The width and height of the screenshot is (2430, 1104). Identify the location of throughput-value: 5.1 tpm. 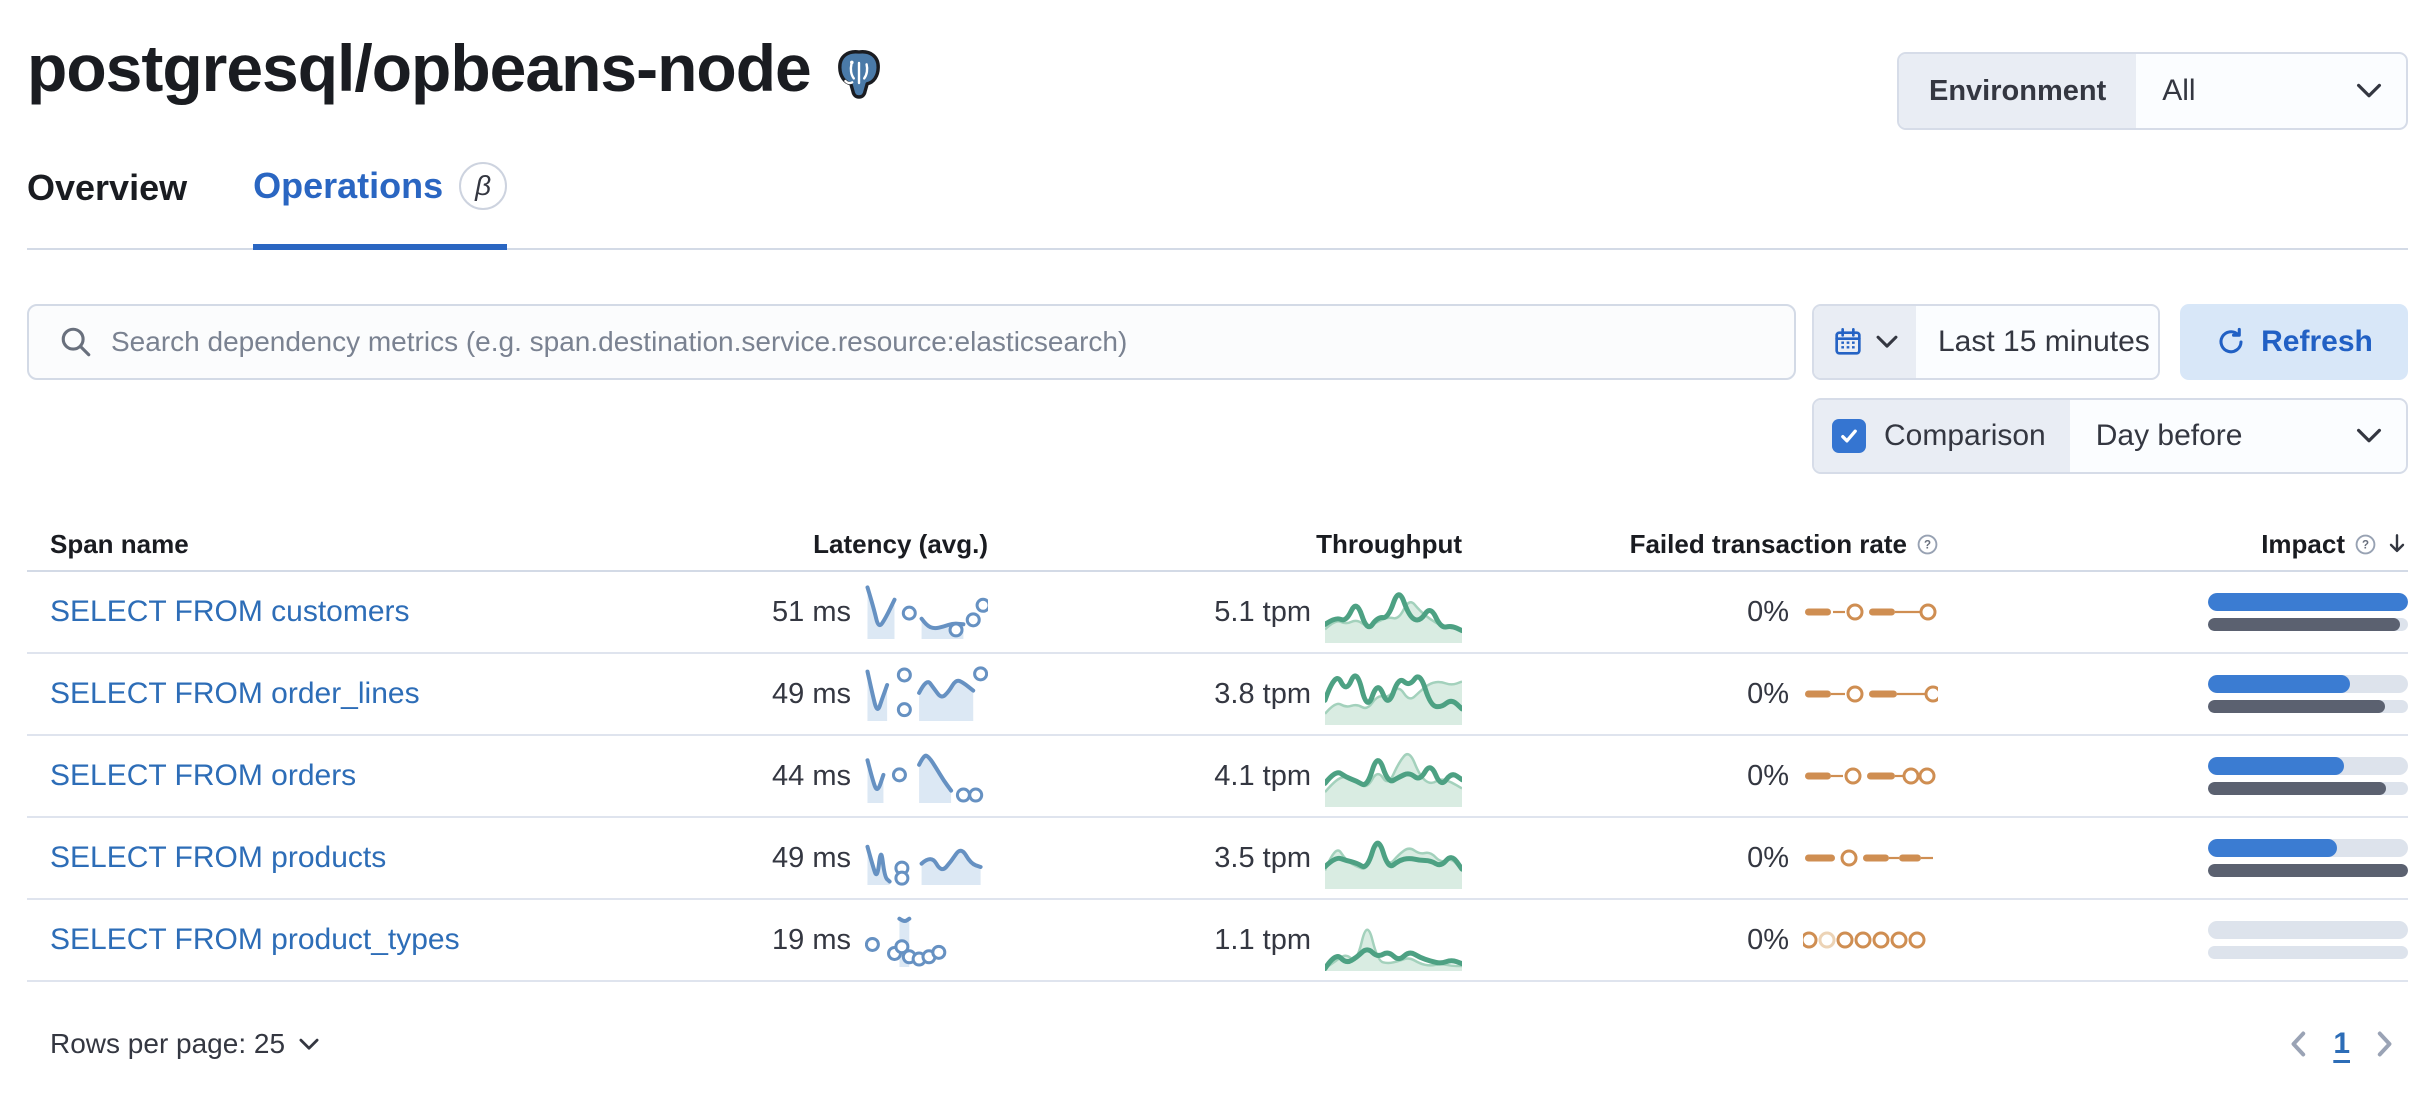
(1262, 611).